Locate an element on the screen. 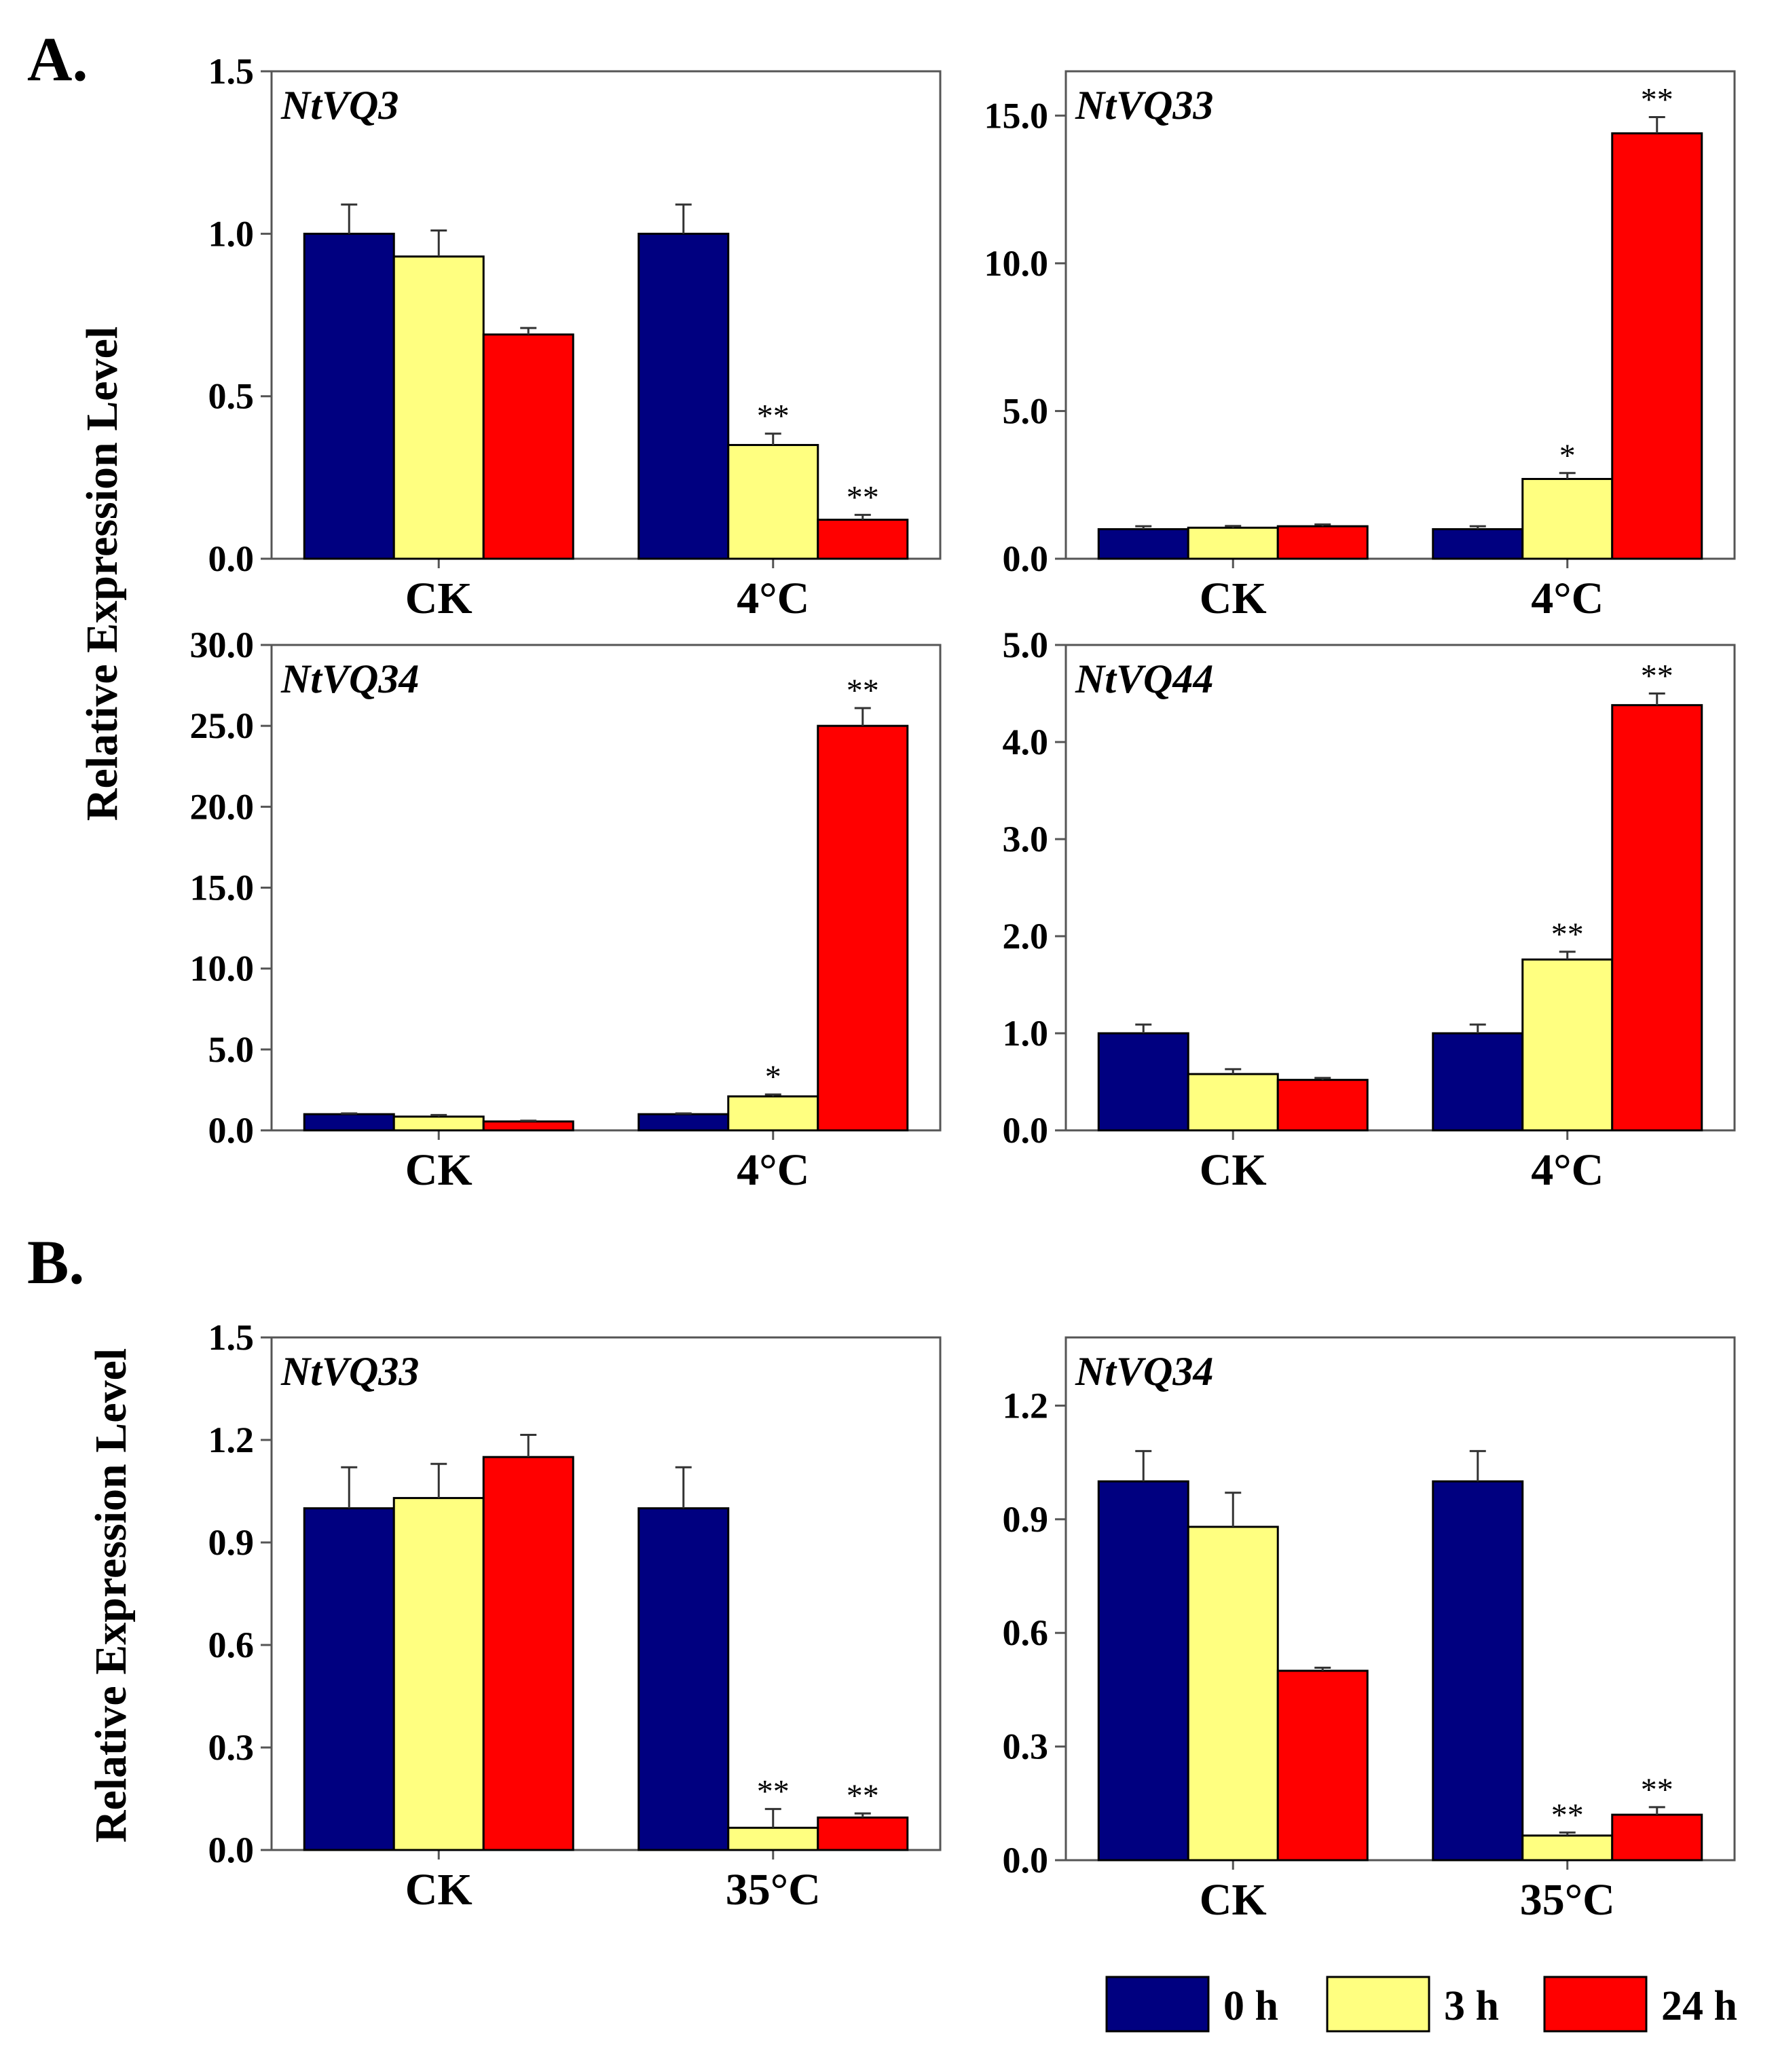 This screenshot has height=2072, width=1778. y-axis-label-a: Relative Expression Level is located at coordinates (102, 574).